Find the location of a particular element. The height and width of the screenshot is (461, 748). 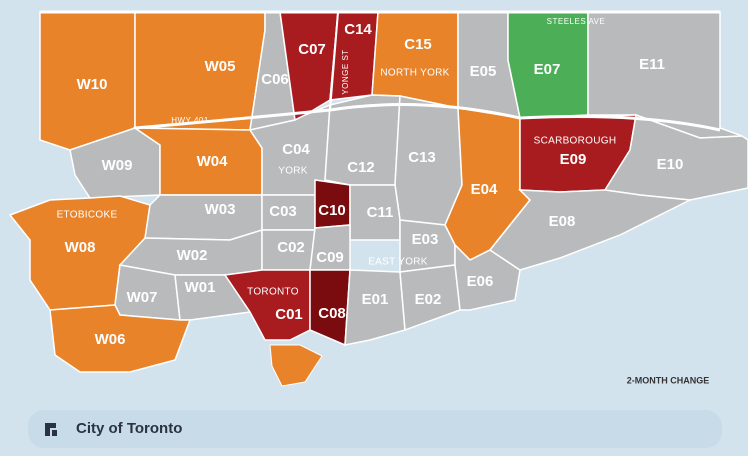

district-label: W01 is located at coordinates (200, 287).